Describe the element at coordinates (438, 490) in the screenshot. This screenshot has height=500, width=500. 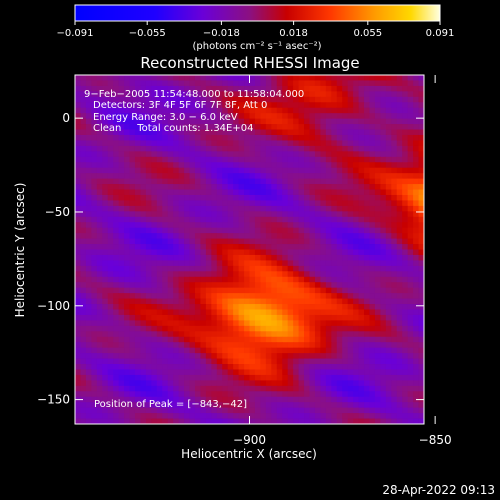
I see `plot-timestamp: 28-Apr-2022 09:13` at that location.